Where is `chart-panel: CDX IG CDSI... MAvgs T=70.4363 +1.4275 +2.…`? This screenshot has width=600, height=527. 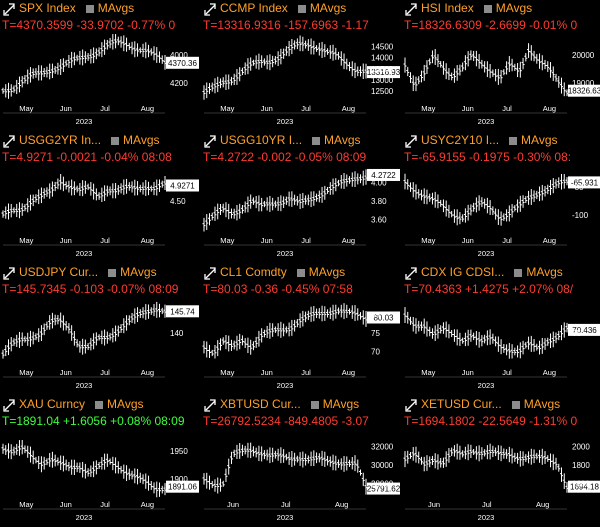
chart-panel: CDX IG CDSI... MAvgs T=70.4363 +1.4275 +2.… is located at coordinates (501, 329).